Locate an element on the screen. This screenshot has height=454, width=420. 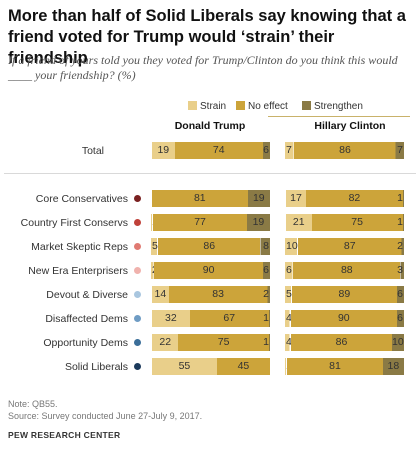
segment-strengthen: 7 is located at coordinates (398, 150).